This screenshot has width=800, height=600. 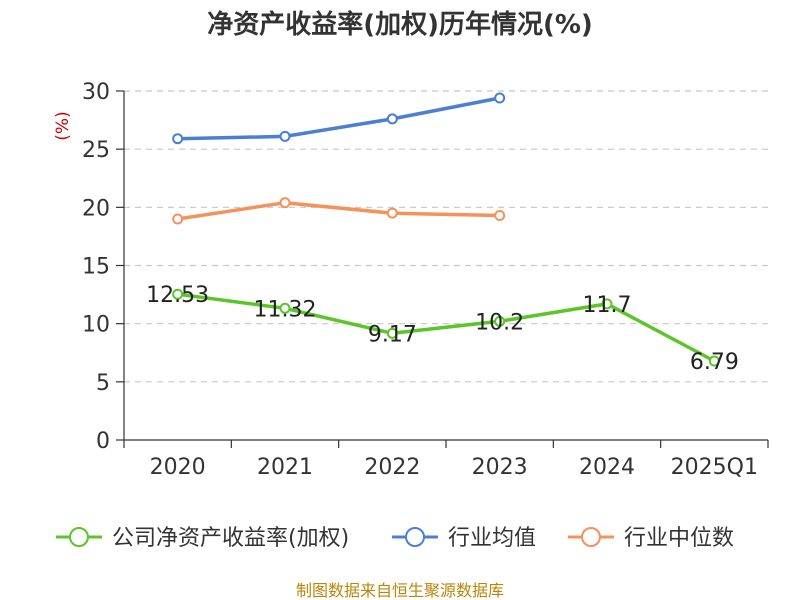 I want to click on source-note: 制图数据来自恒生聚源数据库, so click(x=400, y=590).